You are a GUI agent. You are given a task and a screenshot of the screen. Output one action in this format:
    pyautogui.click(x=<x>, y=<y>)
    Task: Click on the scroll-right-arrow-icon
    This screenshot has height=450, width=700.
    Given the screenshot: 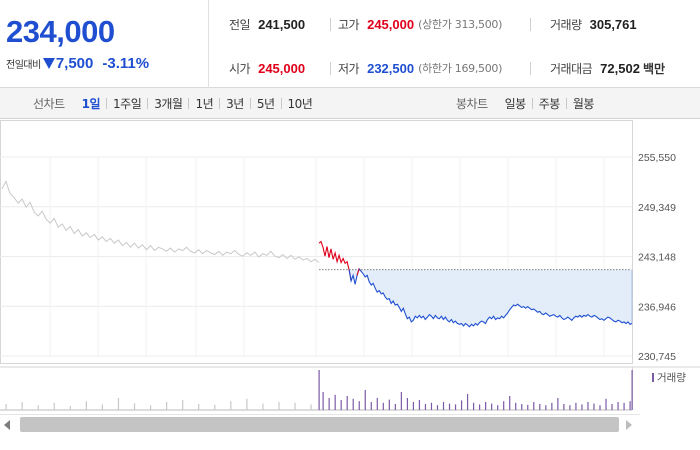 What is the action you would take?
    pyautogui.click(x=629, y=425)
    